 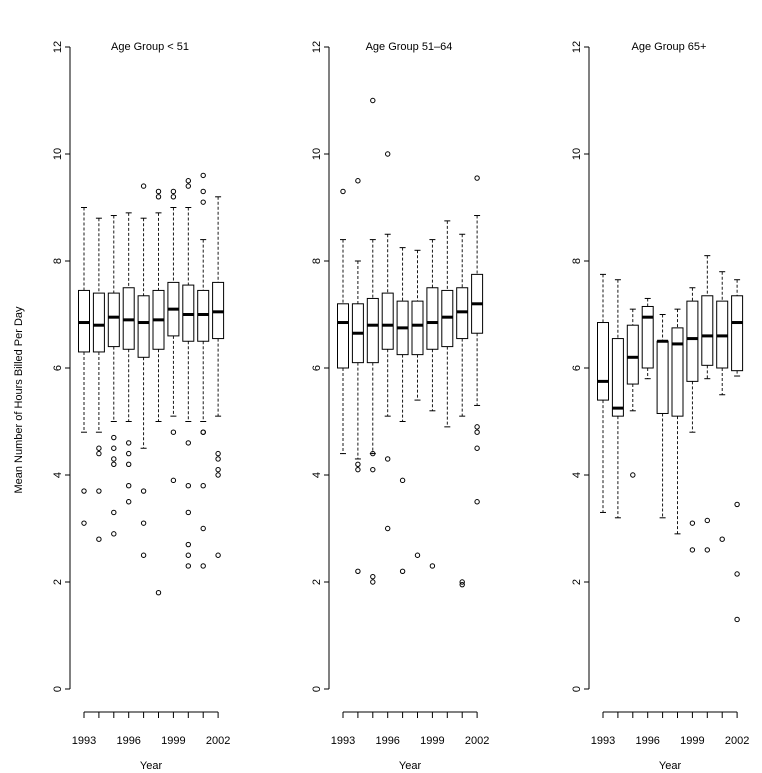 What do you see at coordinates (477, 741) in the screenshot?
I see `x-tick-label: 2002` at bounding box center [477, 741].